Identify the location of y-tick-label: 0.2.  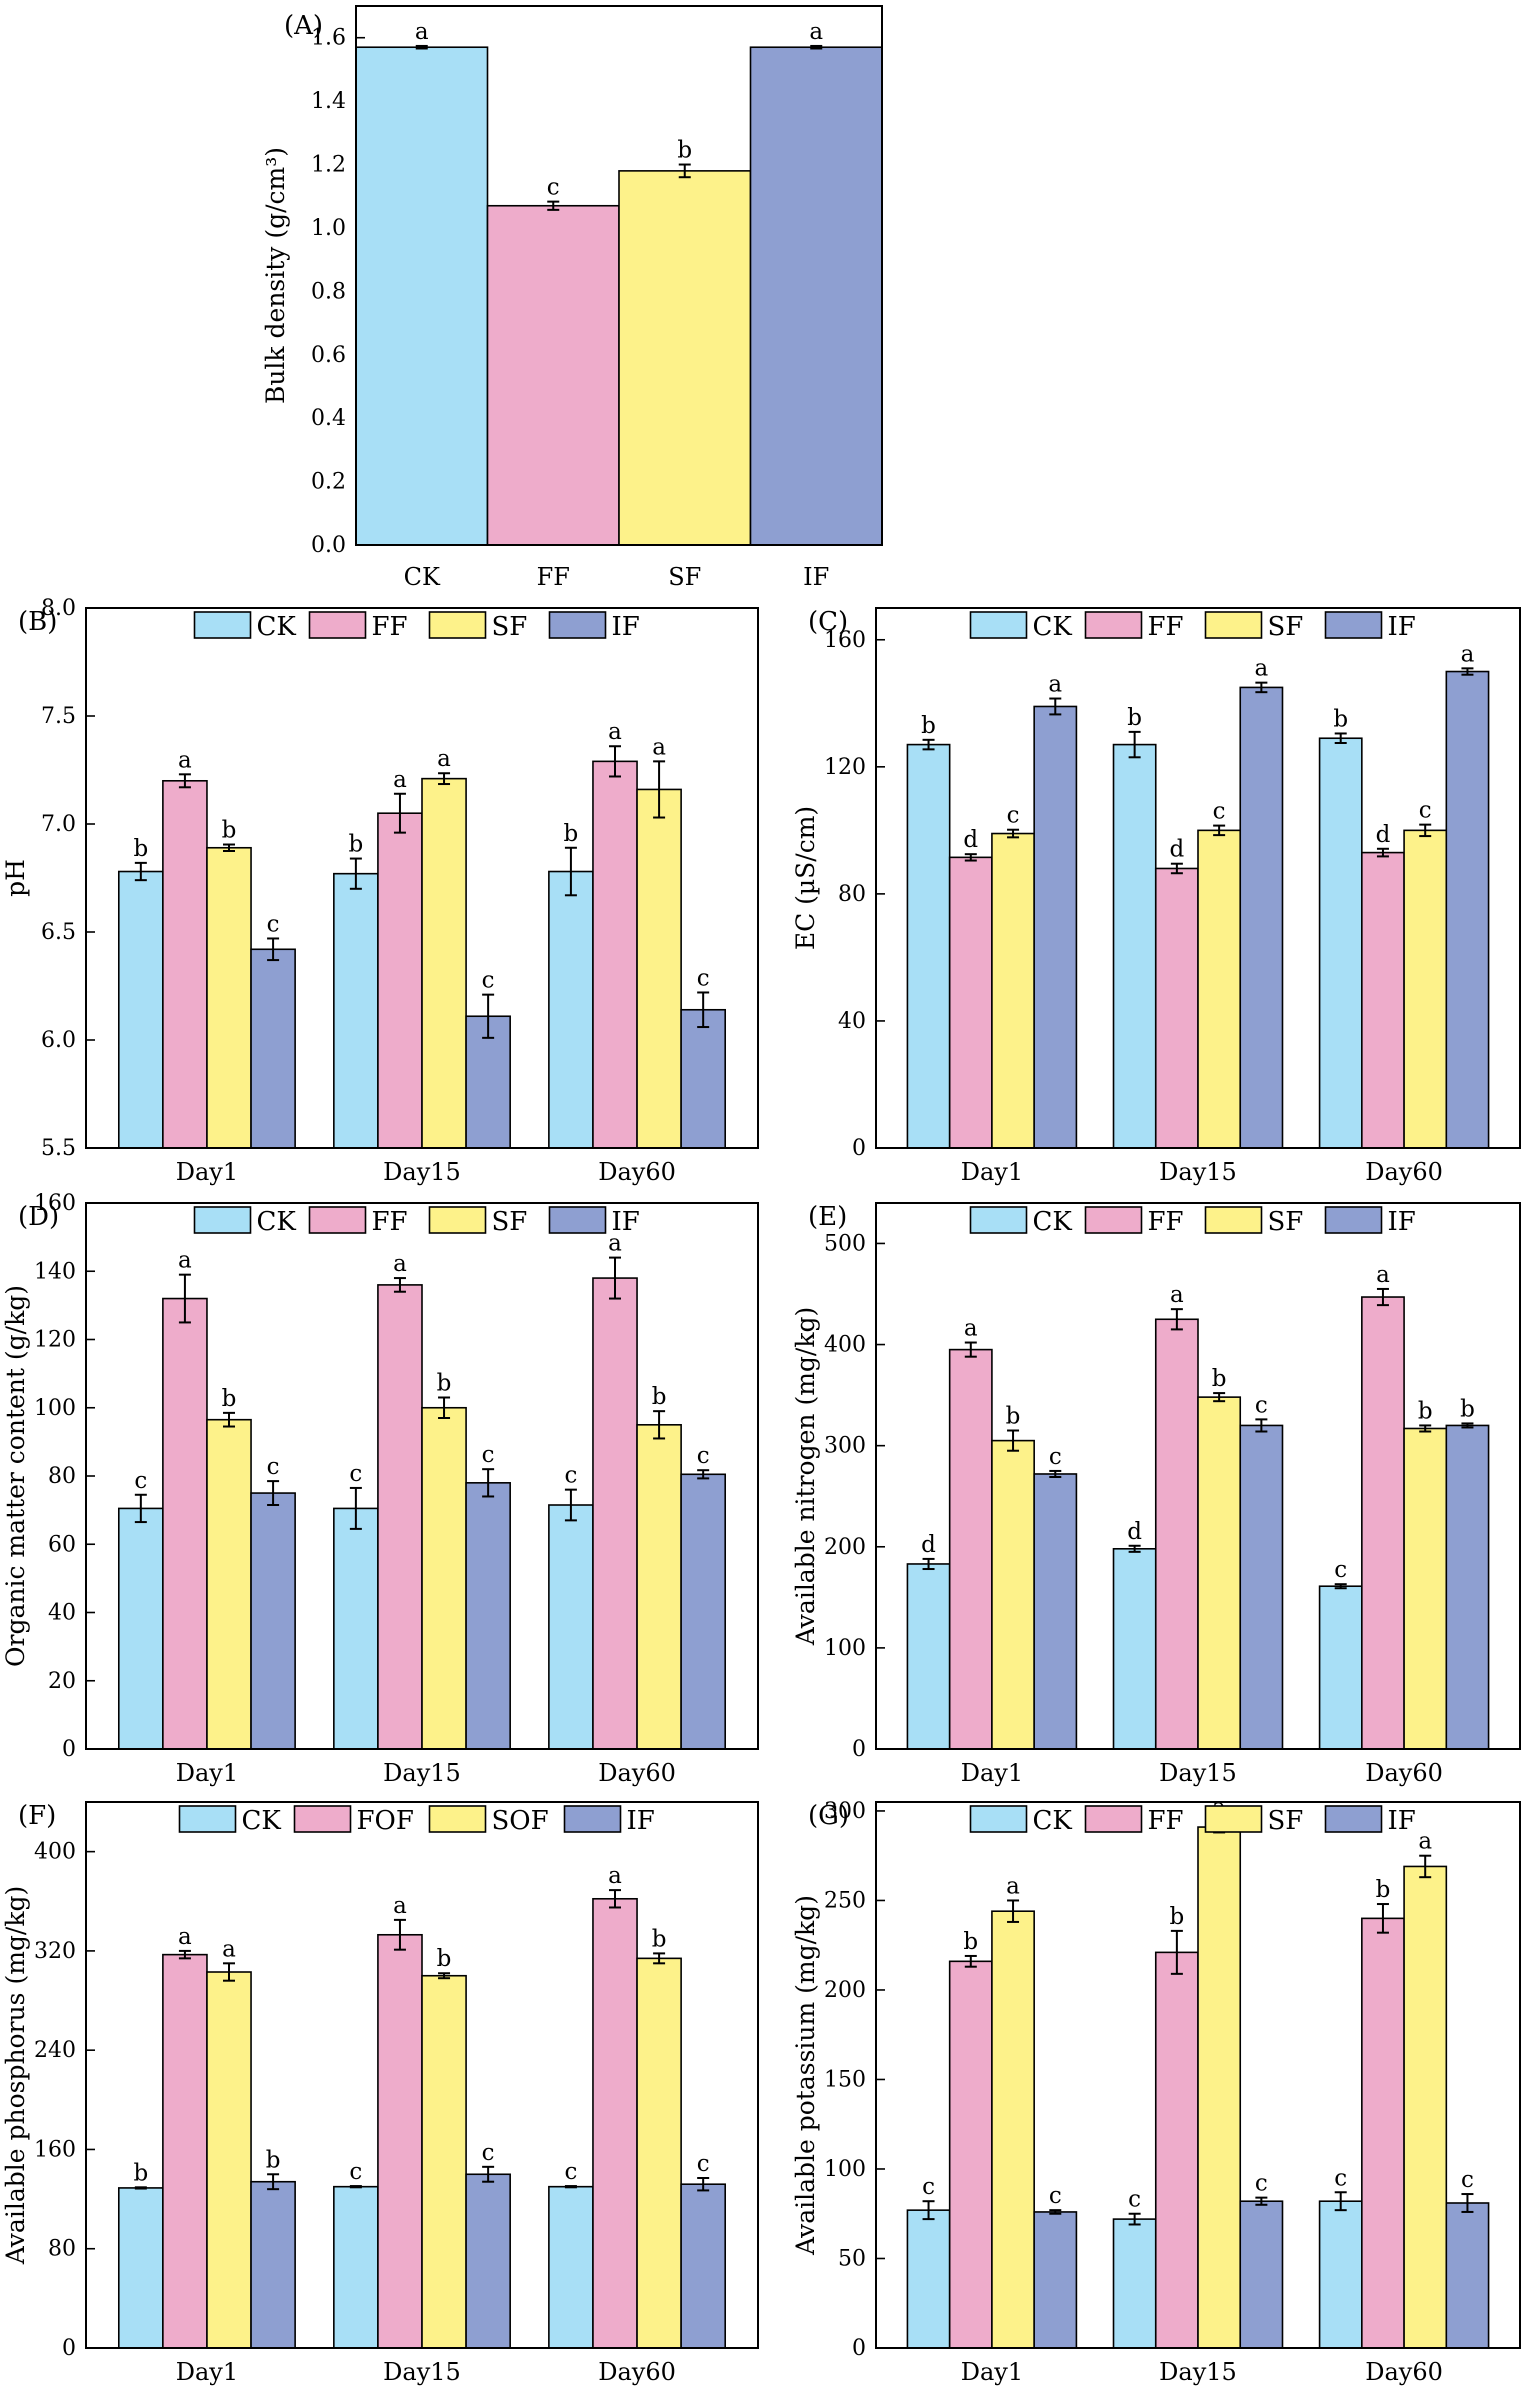
(328, 482).